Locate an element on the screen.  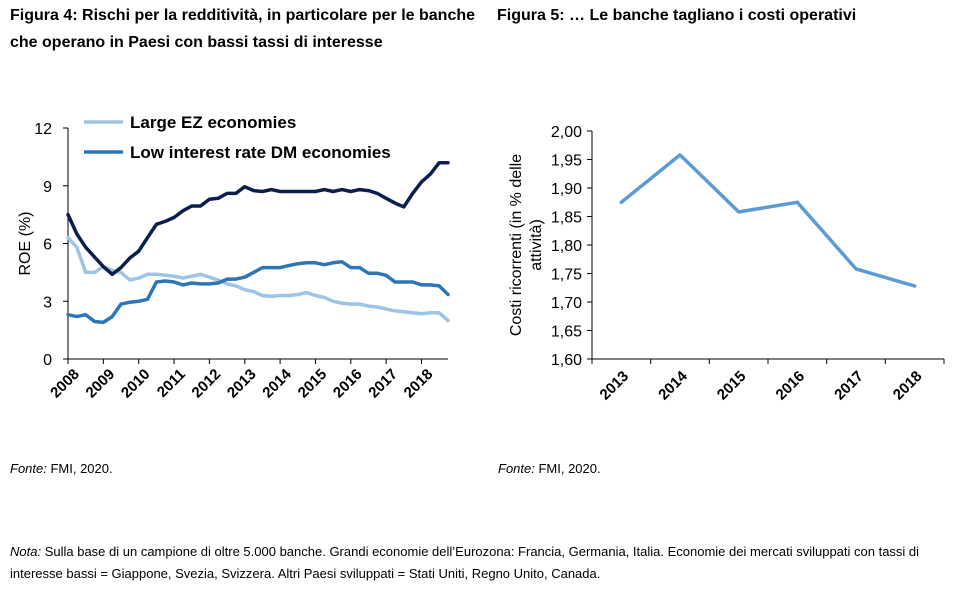
y-tick-label: 1,65 is located at coordinates (566, 332).